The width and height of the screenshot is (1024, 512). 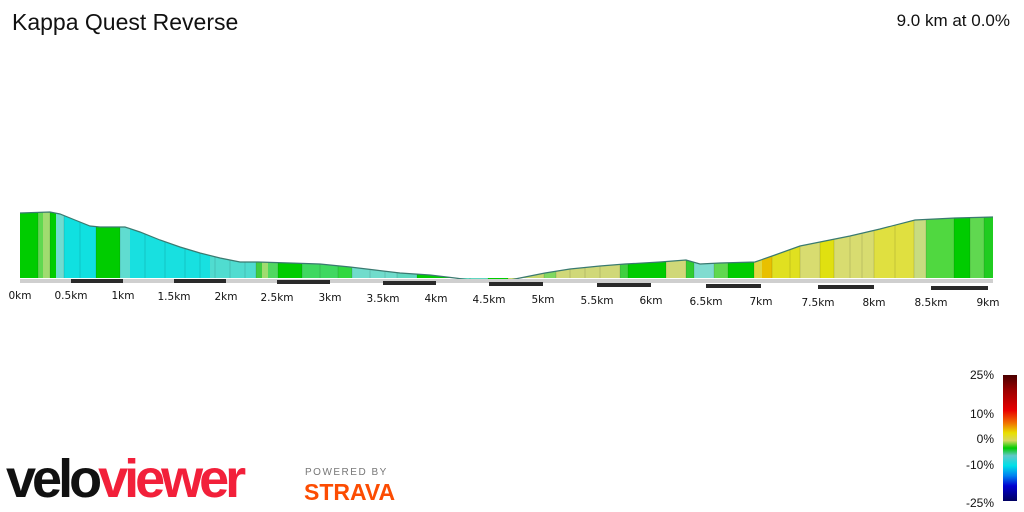 I want to click on x-tick: 9km, so click(x=988, y=303).